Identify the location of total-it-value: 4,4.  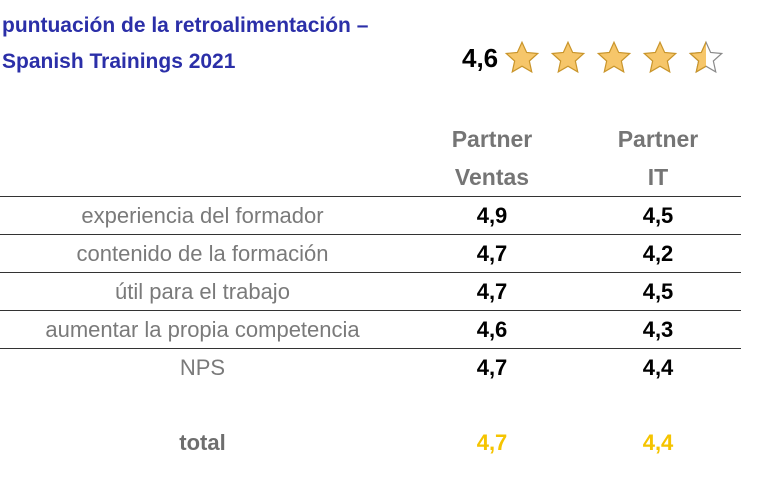
(658, 442).